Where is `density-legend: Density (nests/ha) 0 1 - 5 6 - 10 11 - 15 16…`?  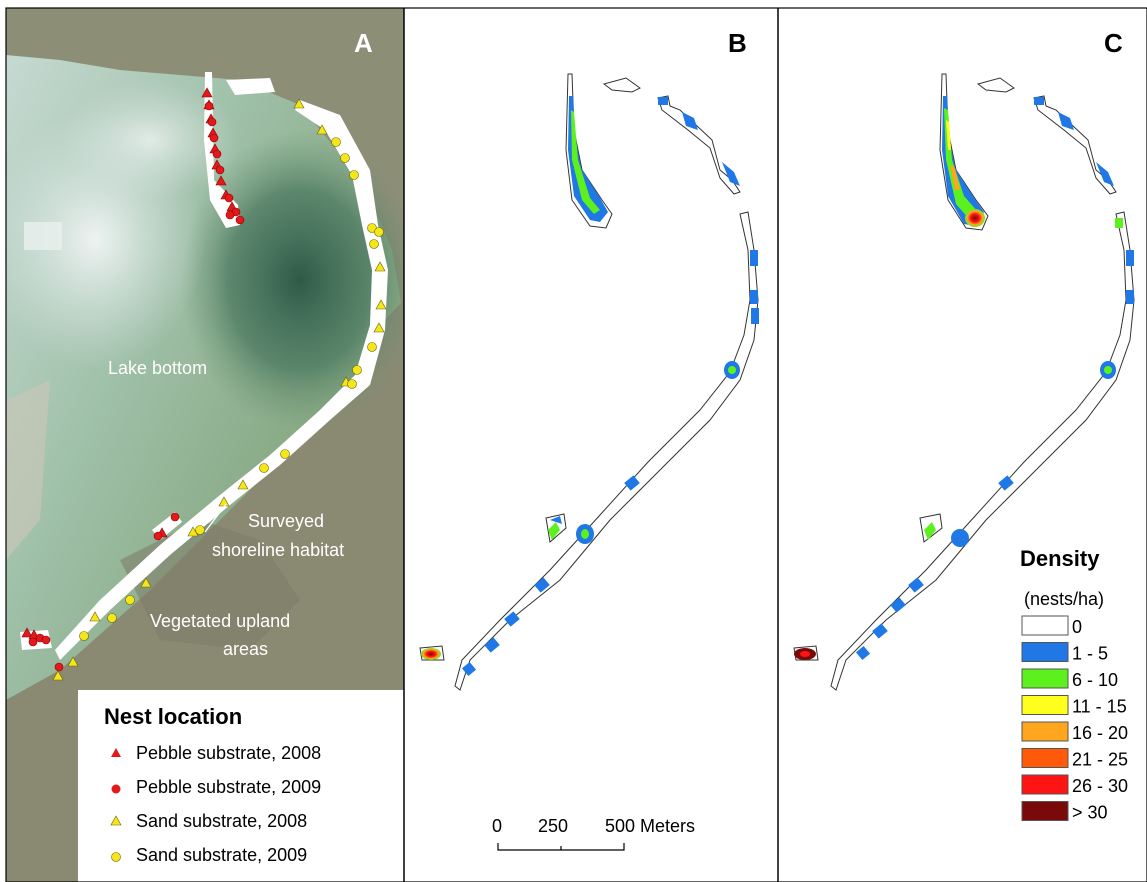 density-legend: Density (nests/ha) 0 1 - 5 6 - 10 11 - 15 16… is located at coordinates (1074, 684).